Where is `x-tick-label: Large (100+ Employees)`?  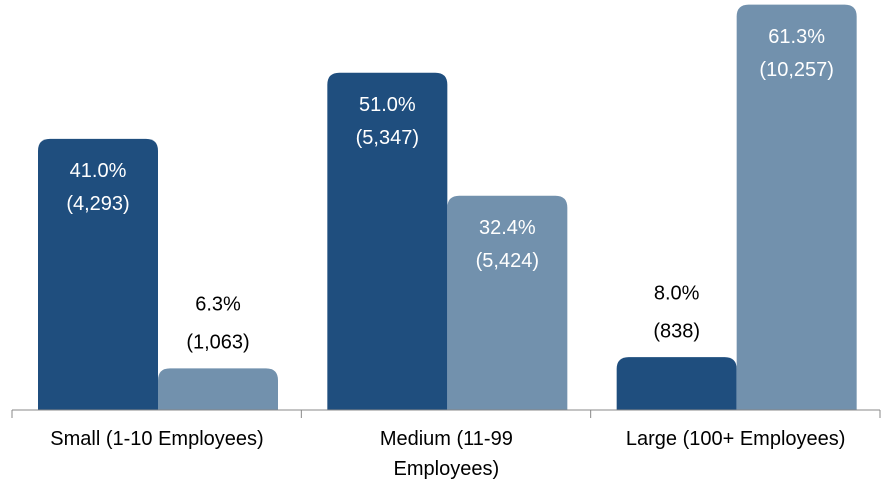
x-tick-label: Large (100+ Employees) is located at coordinates (735, 439).